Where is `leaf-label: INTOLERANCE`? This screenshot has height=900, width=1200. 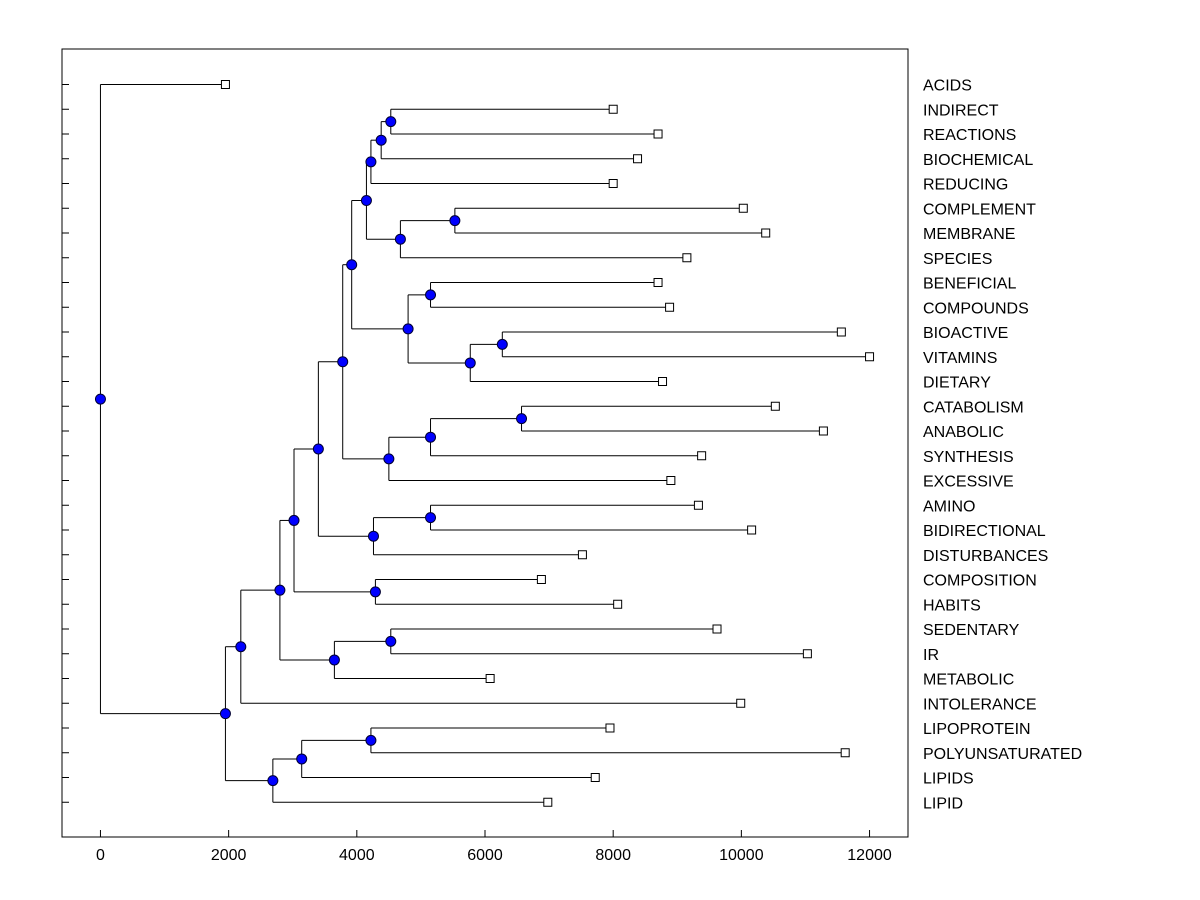
leaf-label: INTOLERANCE is located at coordinates (980, 704).